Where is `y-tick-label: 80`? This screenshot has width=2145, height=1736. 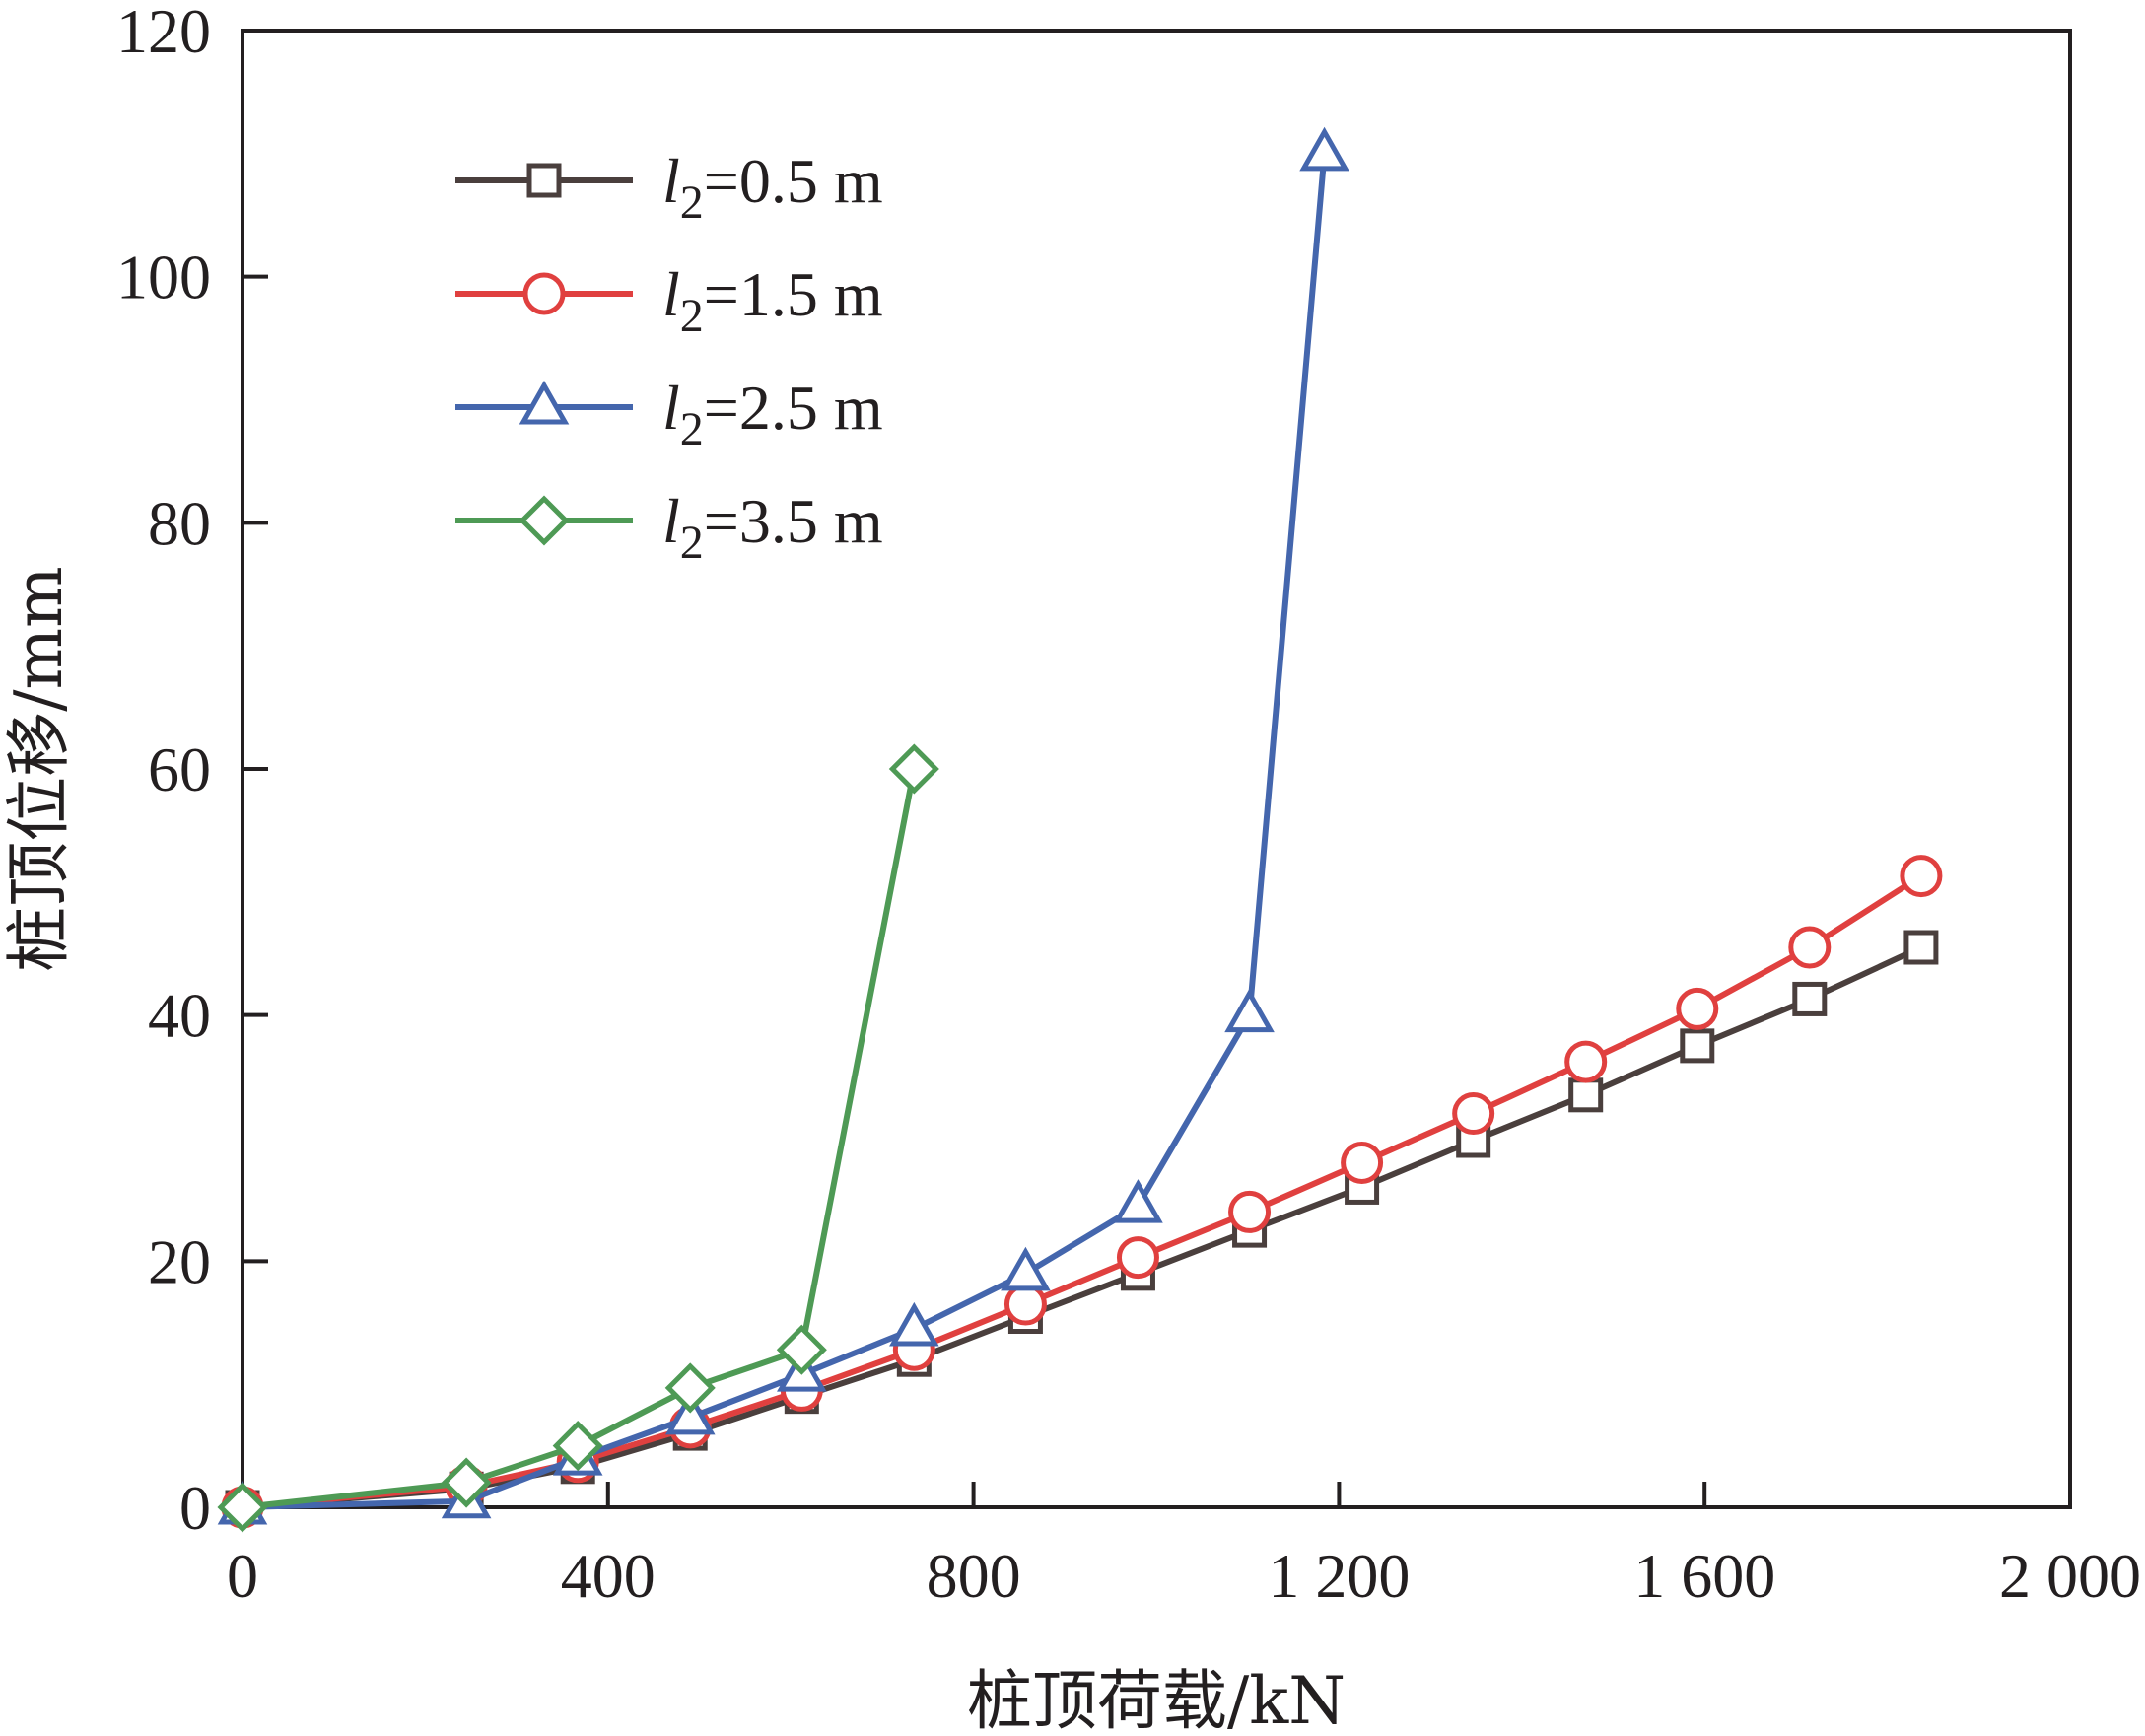
y-tick-label: 80 is located at coordinates (179, 523).